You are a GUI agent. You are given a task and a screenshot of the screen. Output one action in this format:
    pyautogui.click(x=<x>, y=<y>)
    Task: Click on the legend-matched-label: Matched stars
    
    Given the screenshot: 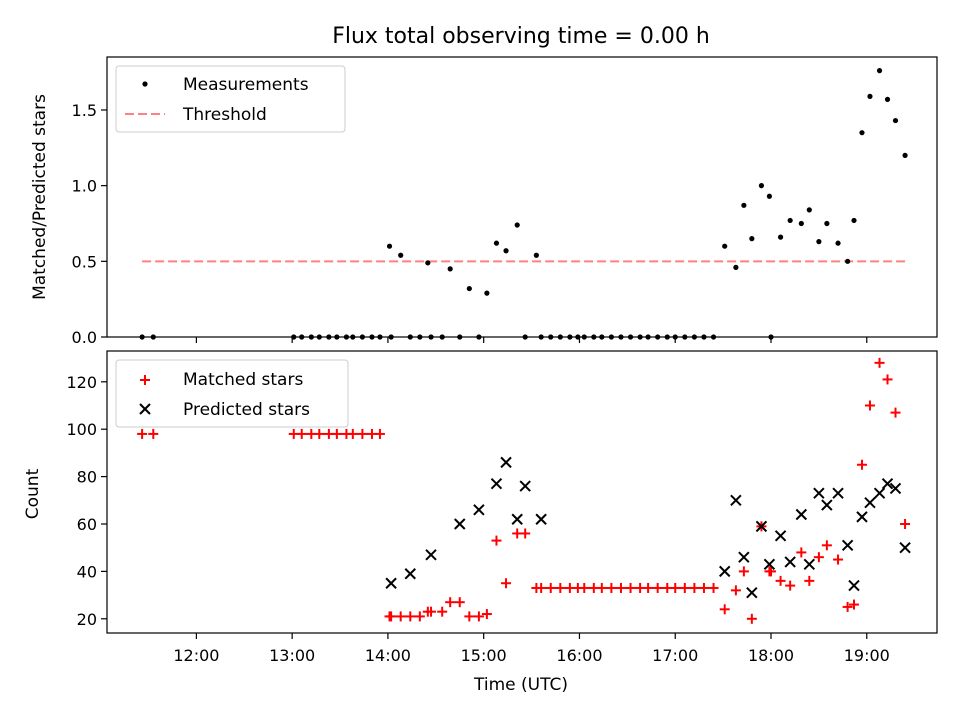 What is the action you would take?
    pyautogui.click(x=243, y=380)
    